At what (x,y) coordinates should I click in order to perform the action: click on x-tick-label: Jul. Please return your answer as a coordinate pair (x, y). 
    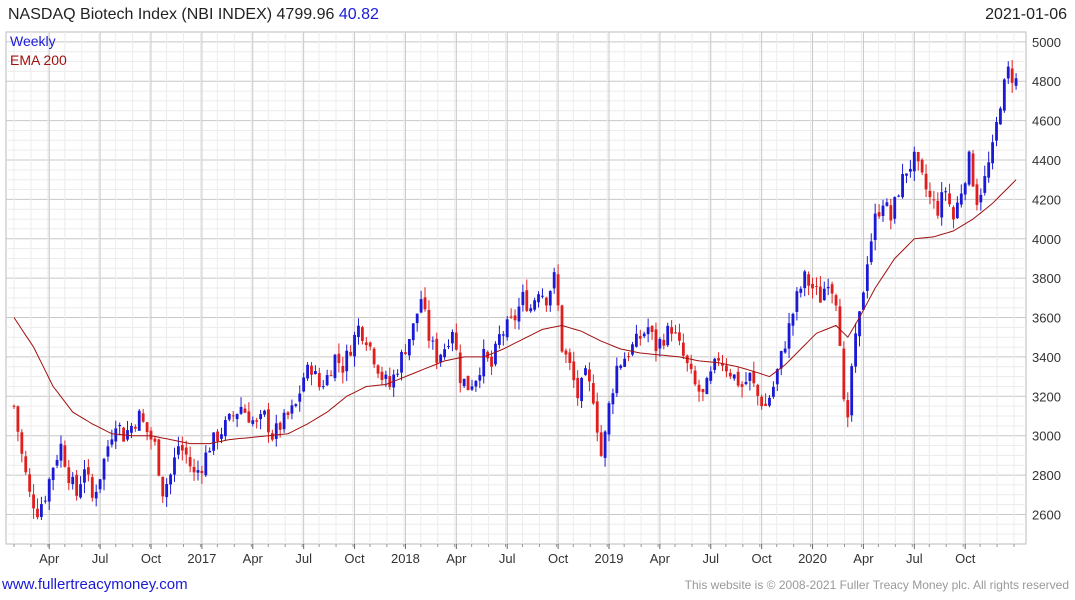
    Looking at the image, I should click on (100, 558).